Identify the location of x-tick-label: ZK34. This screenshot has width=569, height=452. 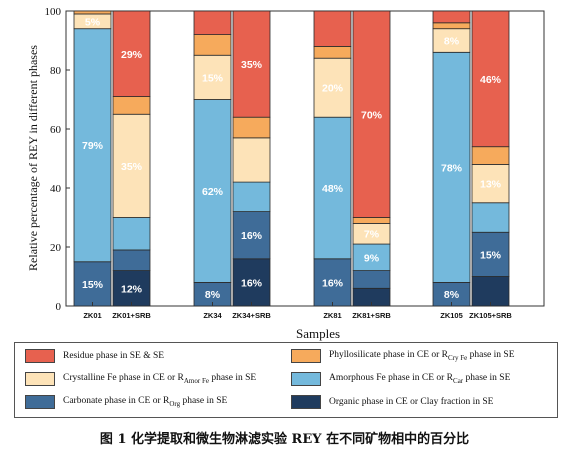
(212, 315).